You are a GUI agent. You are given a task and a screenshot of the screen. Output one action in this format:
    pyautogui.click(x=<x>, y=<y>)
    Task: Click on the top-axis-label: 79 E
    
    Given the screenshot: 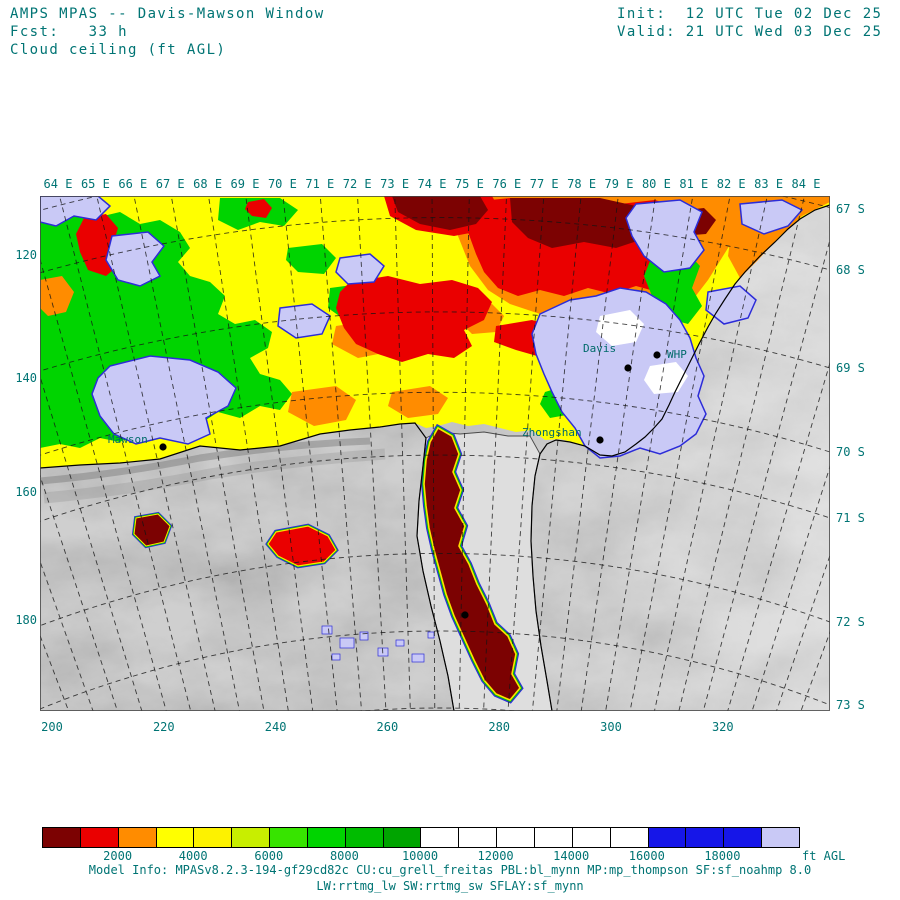 What is the action you would take?
    pyautogui.click(x=619, y=184)
    